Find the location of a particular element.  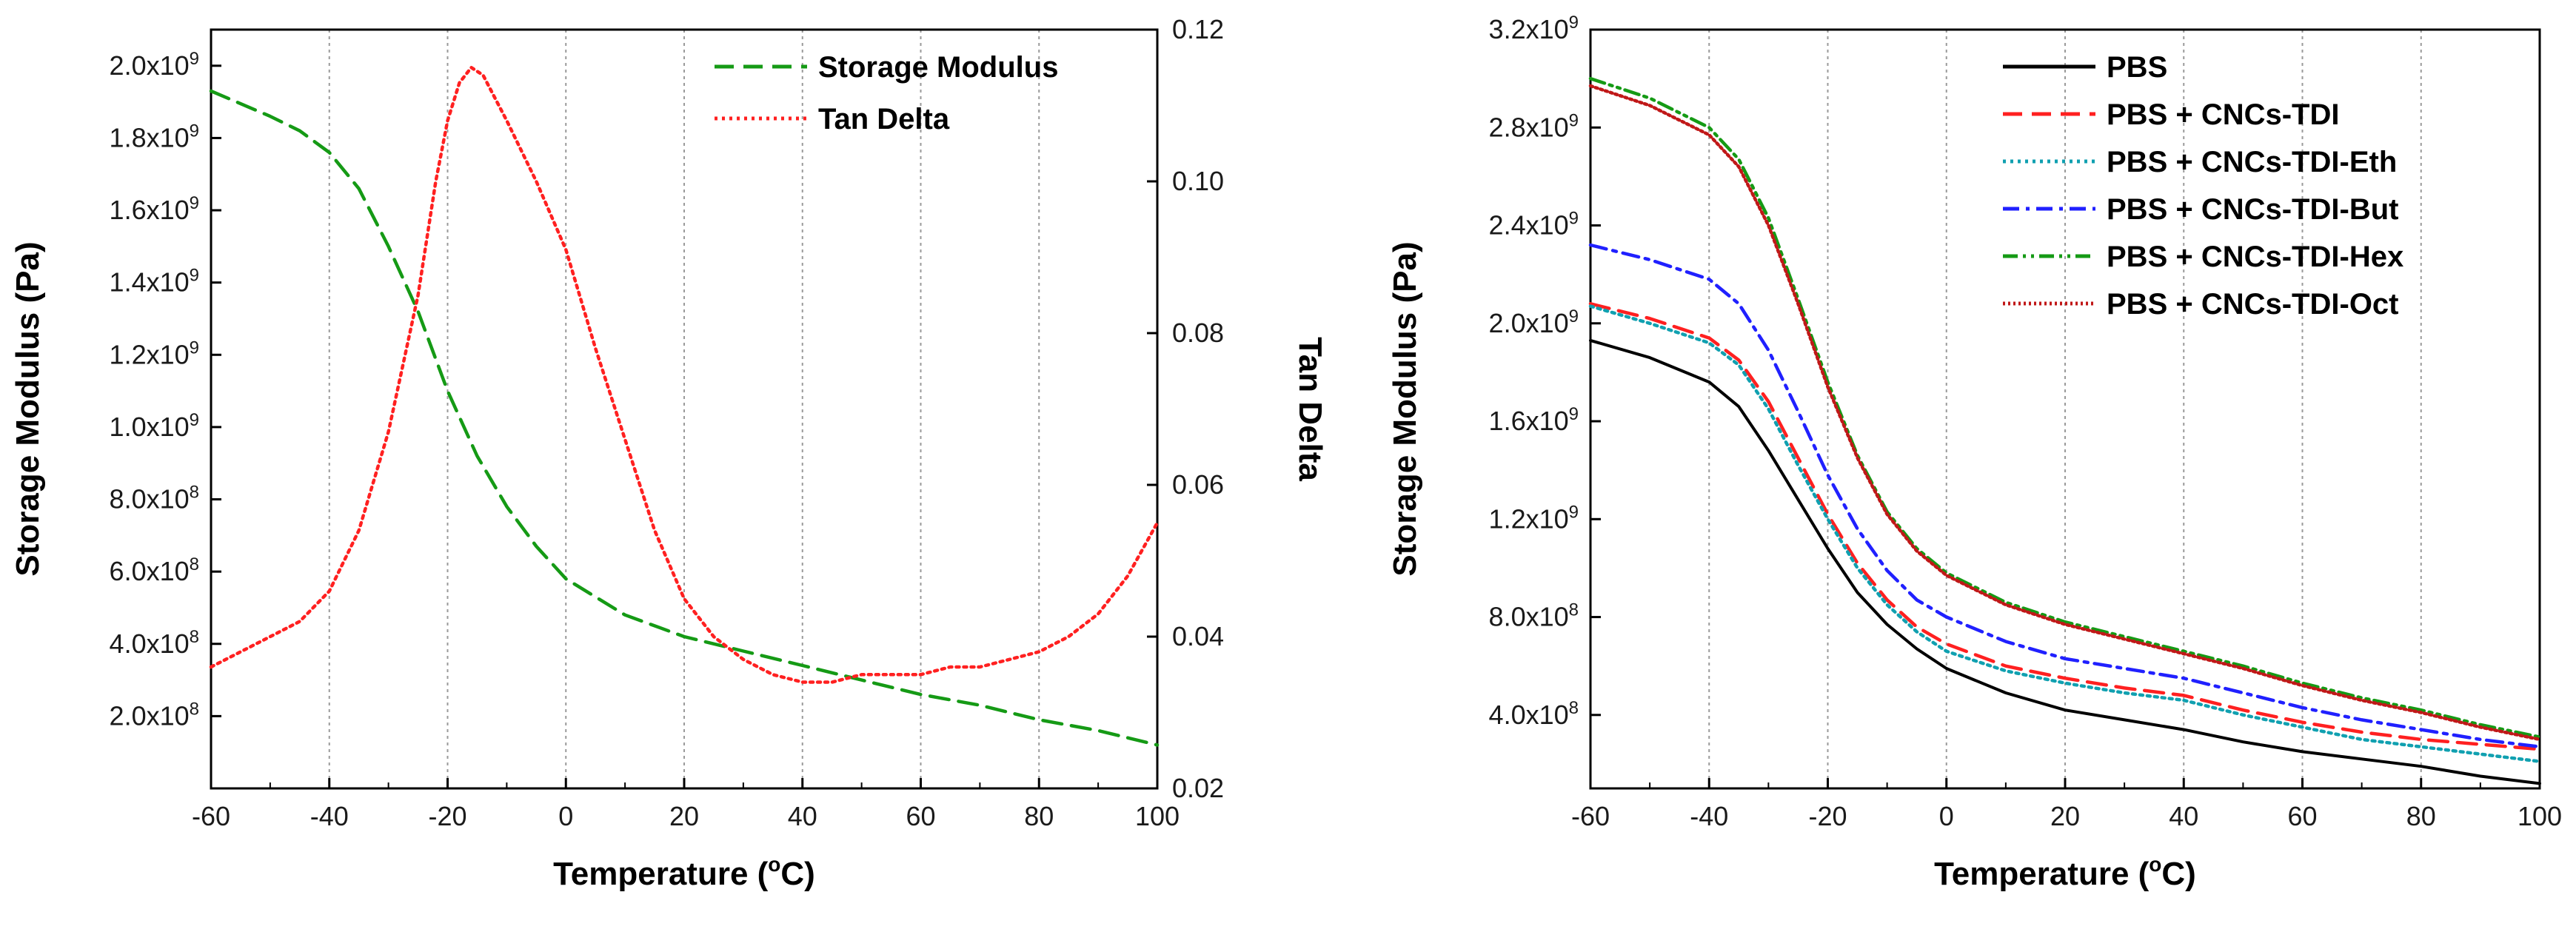

x-tick-label: -20 is located at coordinates (1827, 816).